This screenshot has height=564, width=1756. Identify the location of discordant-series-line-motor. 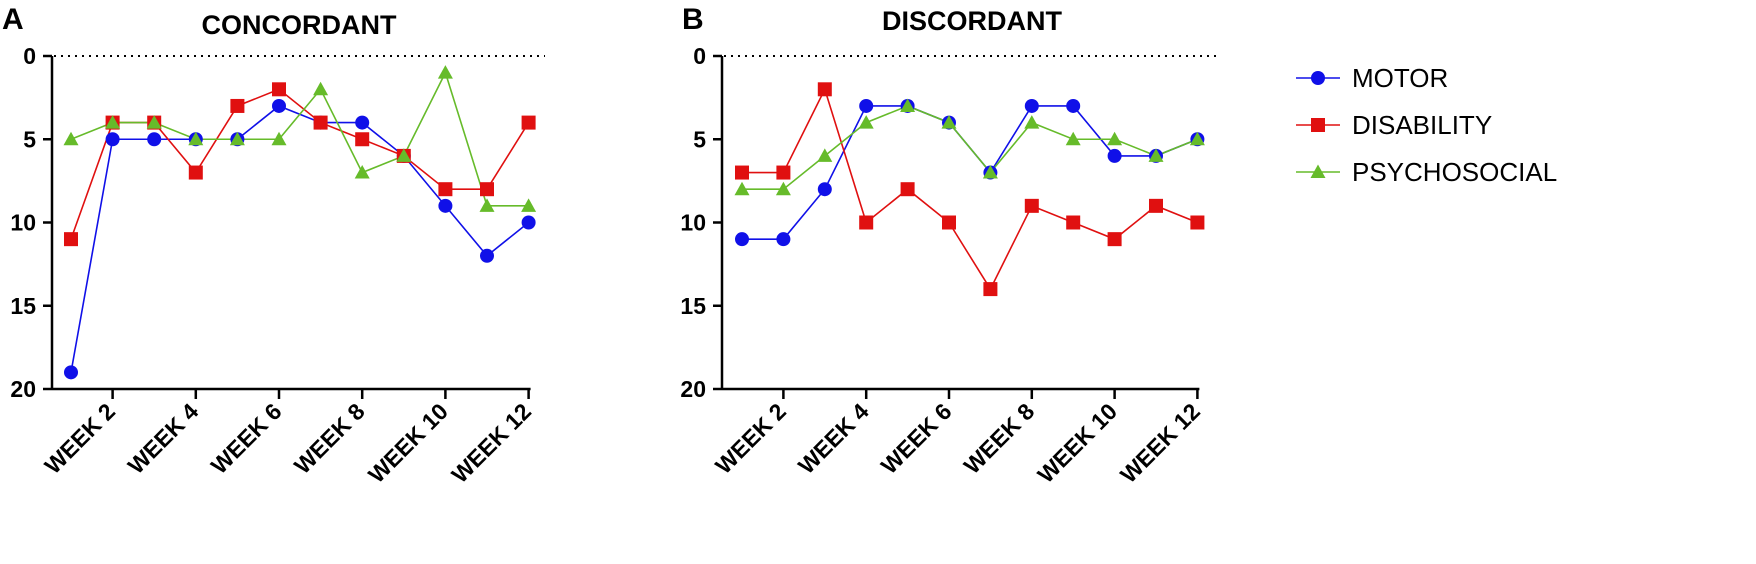
(970, 172).